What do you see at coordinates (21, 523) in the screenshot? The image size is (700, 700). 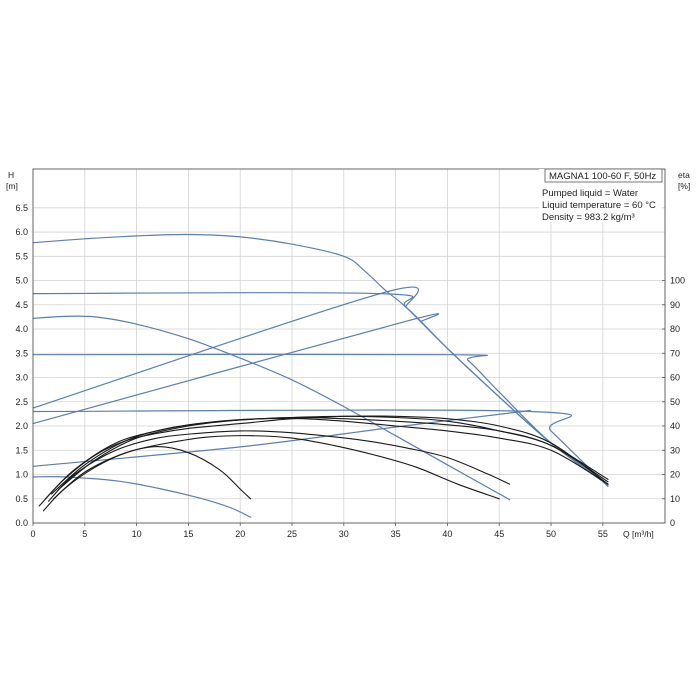 I see `y-left-tick-label: 0.0` at bounding box center [21, 523].